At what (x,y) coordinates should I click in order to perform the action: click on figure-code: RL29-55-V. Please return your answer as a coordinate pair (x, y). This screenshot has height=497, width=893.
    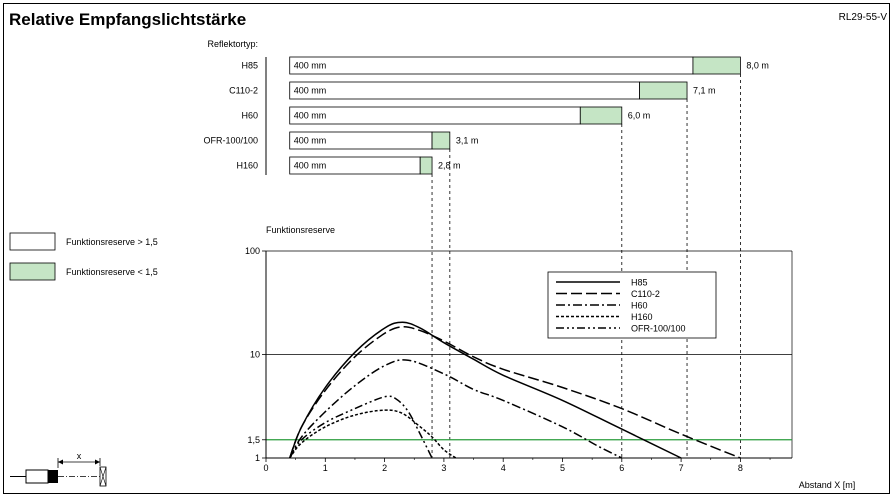
    Looking at the image, I should click on (862, 17).